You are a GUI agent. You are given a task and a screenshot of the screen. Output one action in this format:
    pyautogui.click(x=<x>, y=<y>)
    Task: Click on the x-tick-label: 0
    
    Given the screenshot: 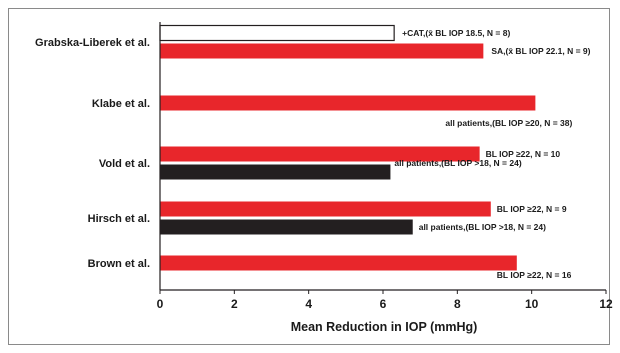 What is the action you would take?
    pyautogui.click(x=160, y=304)
    